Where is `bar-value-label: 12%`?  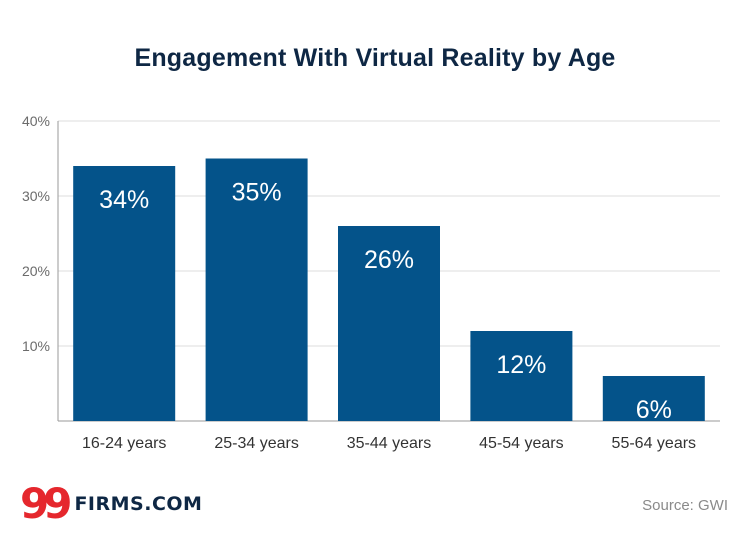 bar-value-label: 12% is located at coordinates (521, 365).